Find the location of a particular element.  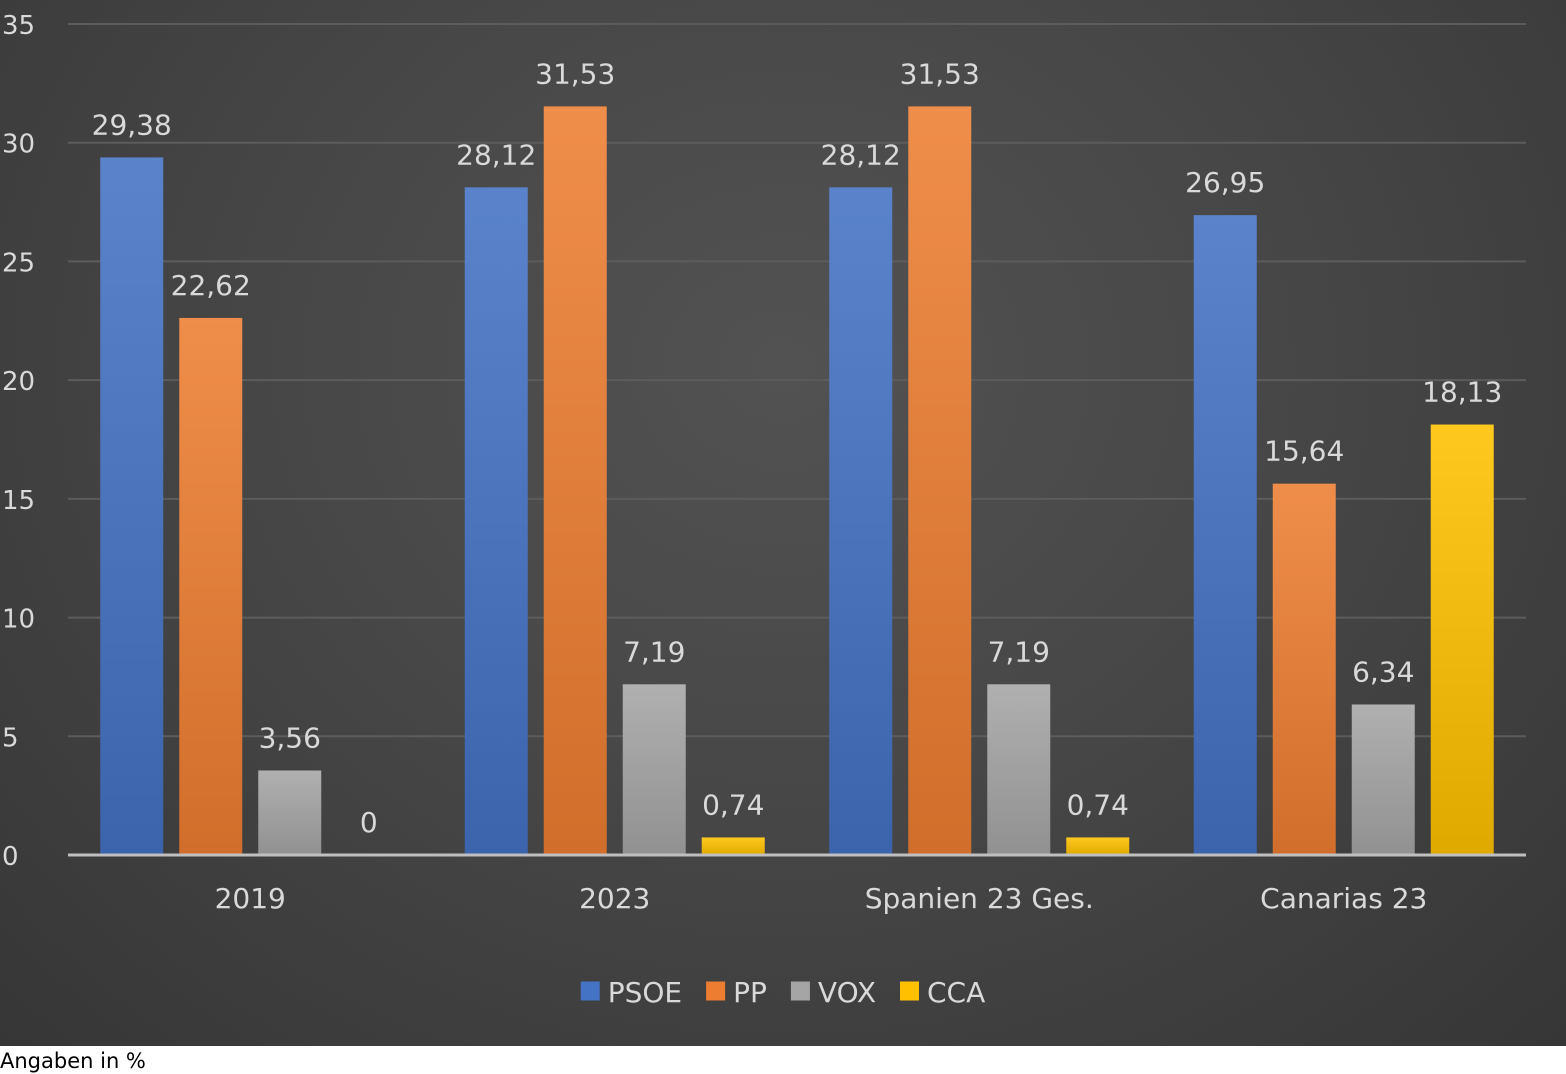

category-label: 2023 is located at coordinates (614, 898).